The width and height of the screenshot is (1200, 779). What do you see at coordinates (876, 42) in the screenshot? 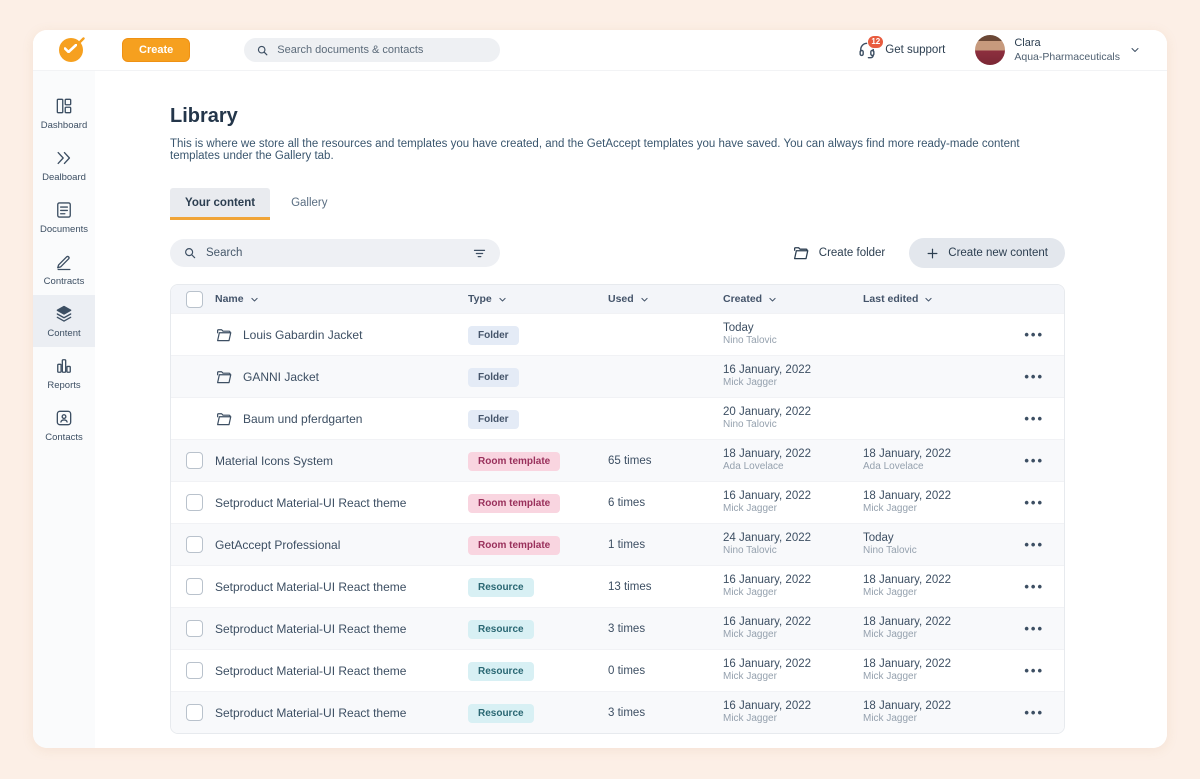
I see `support-notification-badge: 12` at bounding box center [876, 42].